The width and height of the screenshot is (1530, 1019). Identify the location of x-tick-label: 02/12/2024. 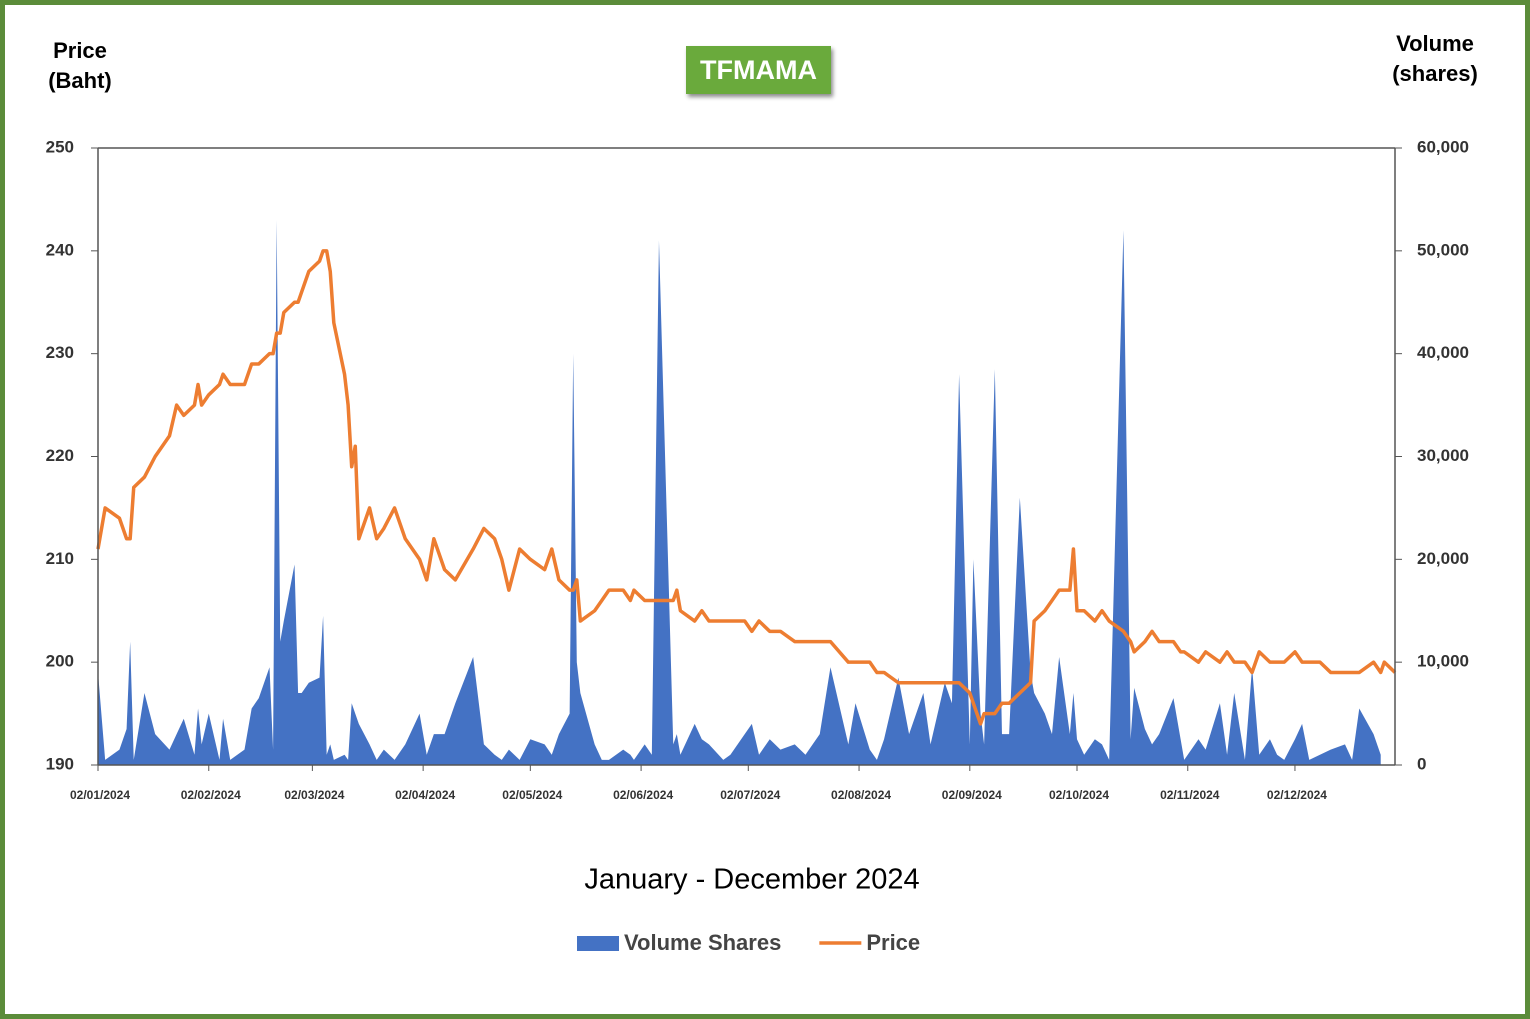
(1297, 795).